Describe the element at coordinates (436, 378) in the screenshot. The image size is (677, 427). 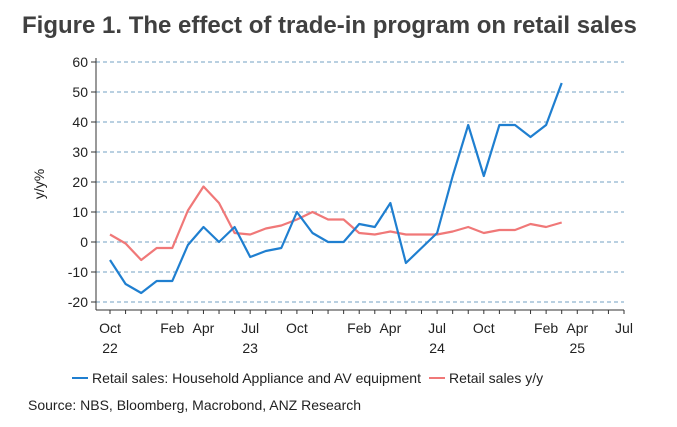
I see `legend-swatch-retail` at that location.